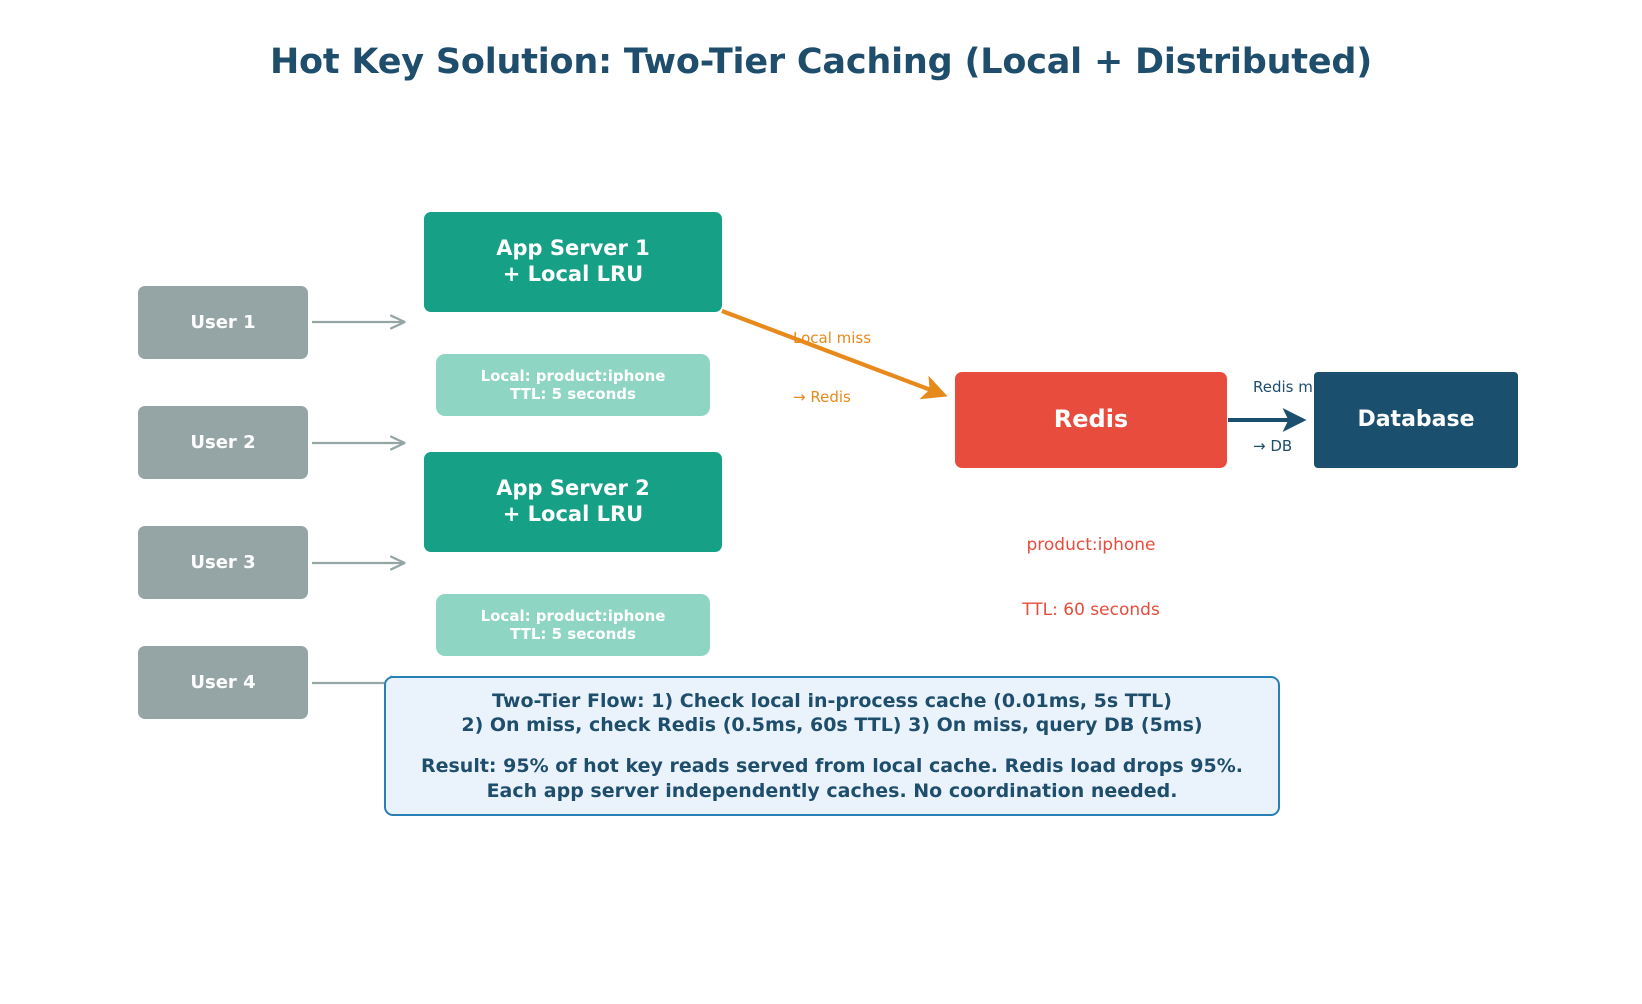 The height and width of the screenshot is (1004, 1642). What do you see at coordinates (573, 634) in the screenshot?
I see `node-local-cache-2-line2: TTL: 5 seconds` at bounding box center [573, 634].